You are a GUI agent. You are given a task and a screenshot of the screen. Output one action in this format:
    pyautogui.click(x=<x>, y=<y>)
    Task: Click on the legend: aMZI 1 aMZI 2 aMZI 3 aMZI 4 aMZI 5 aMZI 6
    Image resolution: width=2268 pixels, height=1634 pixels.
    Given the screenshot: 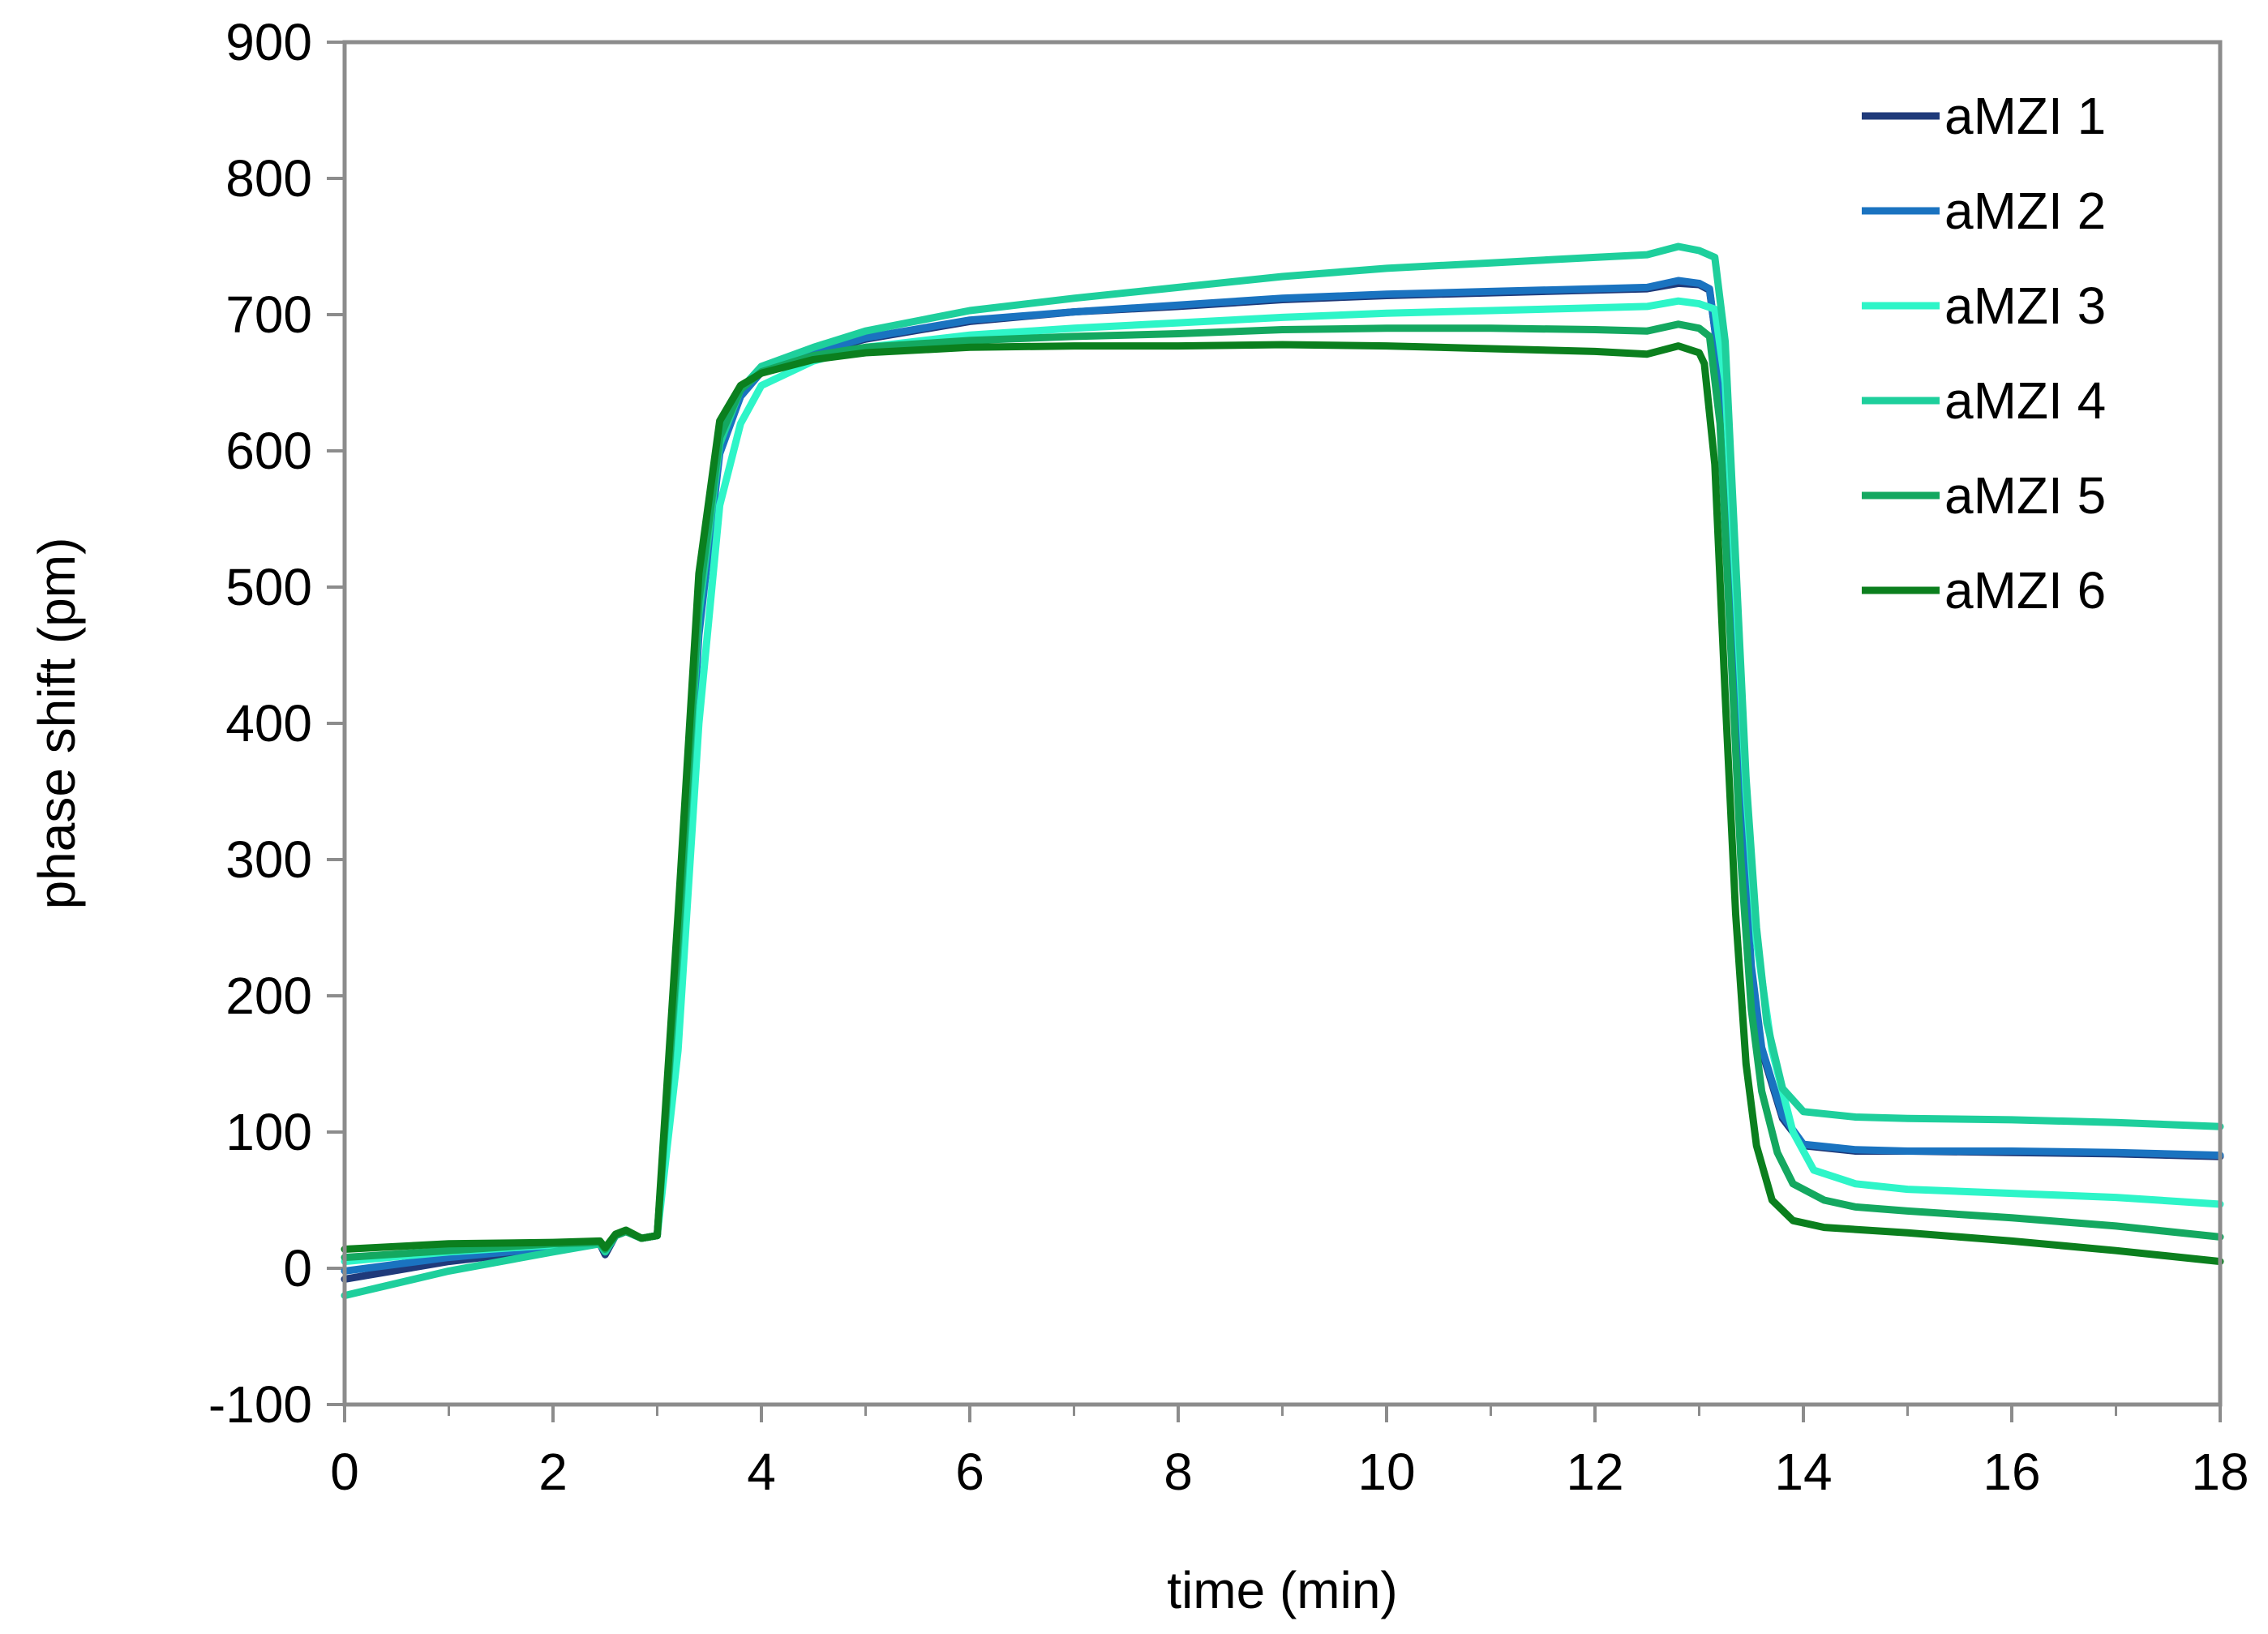 What is the action you would take?
    pyautogui.click(x=1984, y=353)
    